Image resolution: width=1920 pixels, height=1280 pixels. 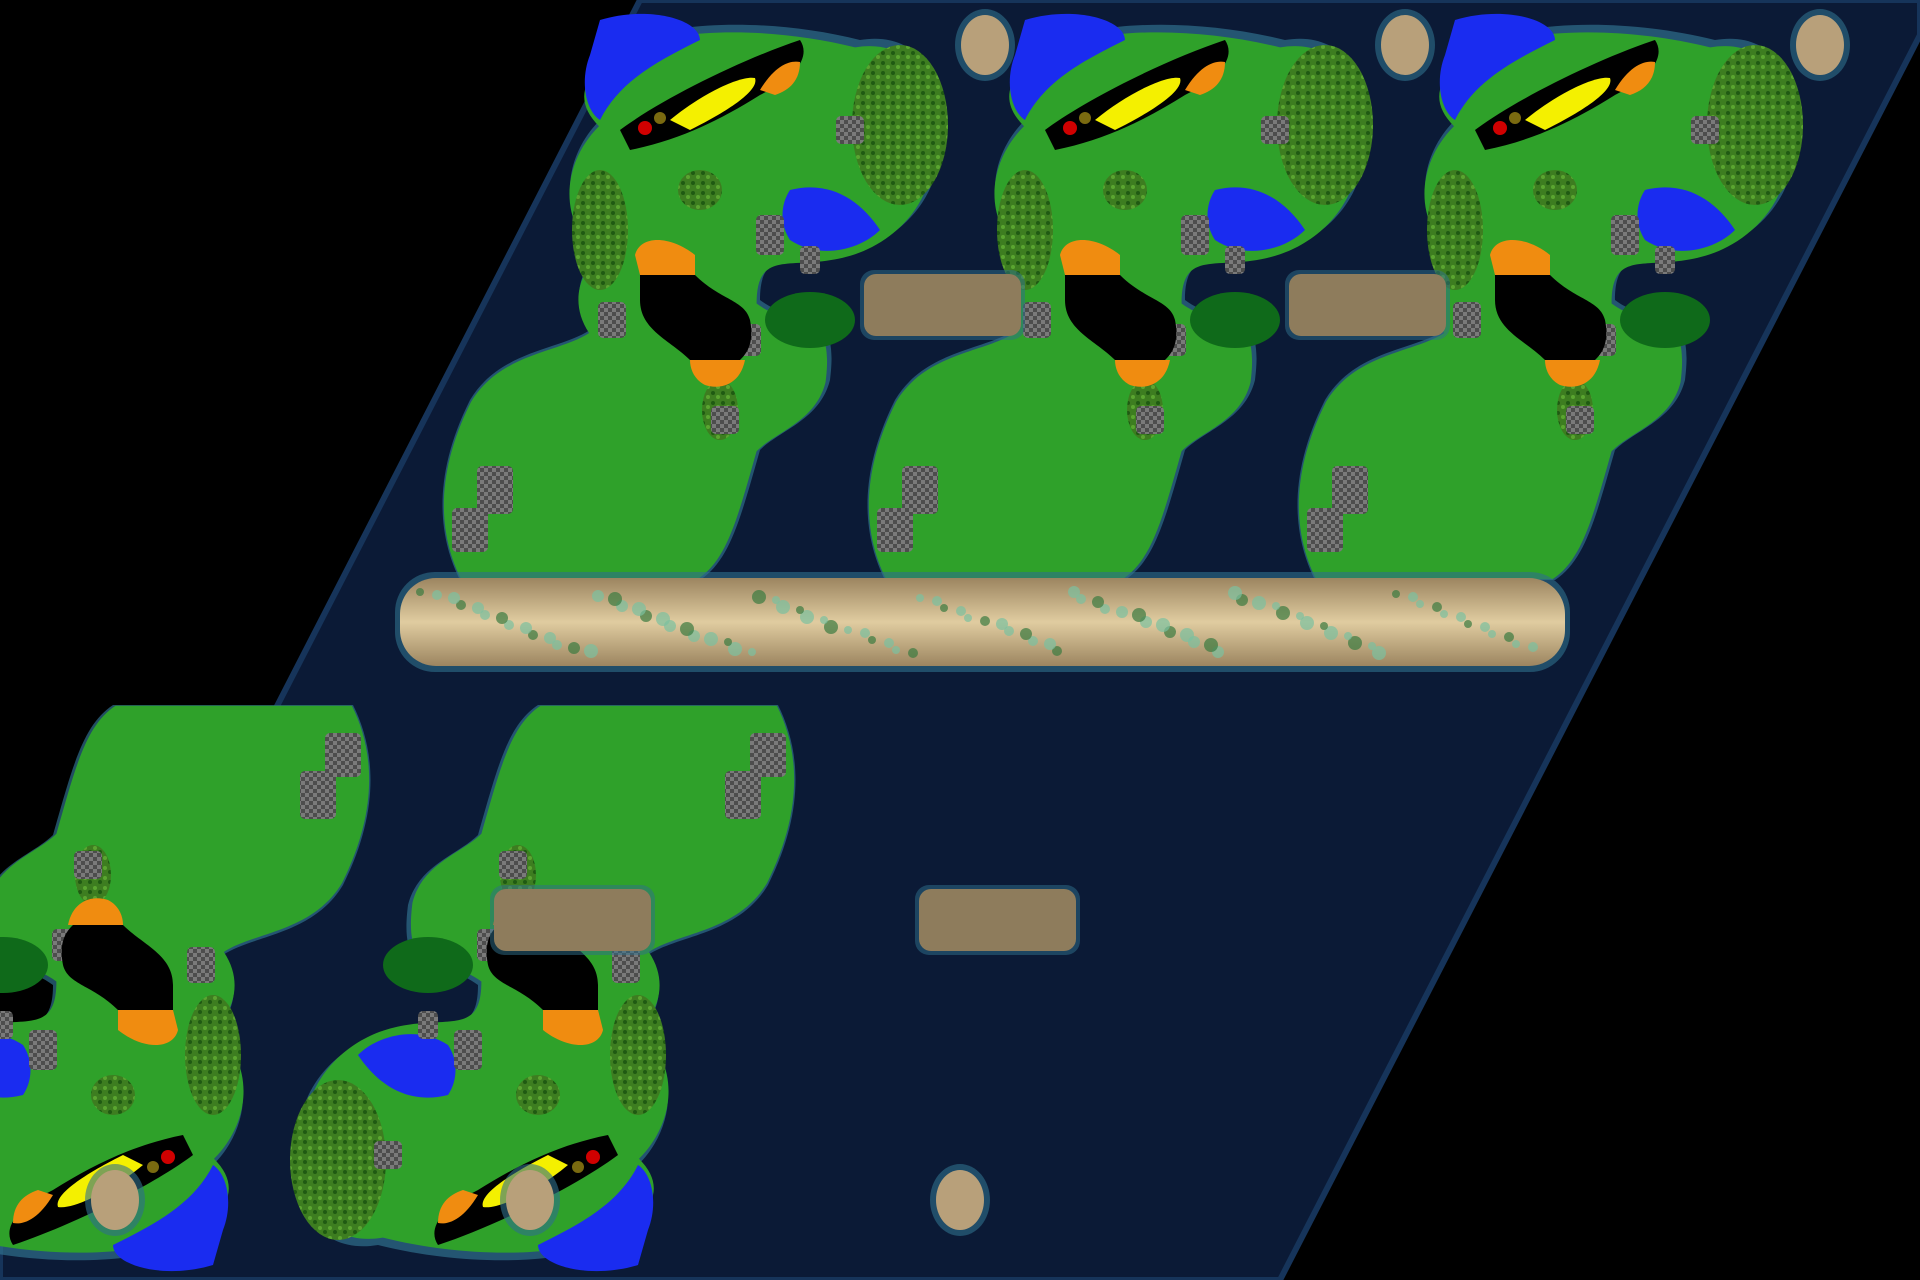 What do you see at coordinates (982, 622) in the screenshot?
I see `central-sand-bridge` at bounding box center [982, 622].